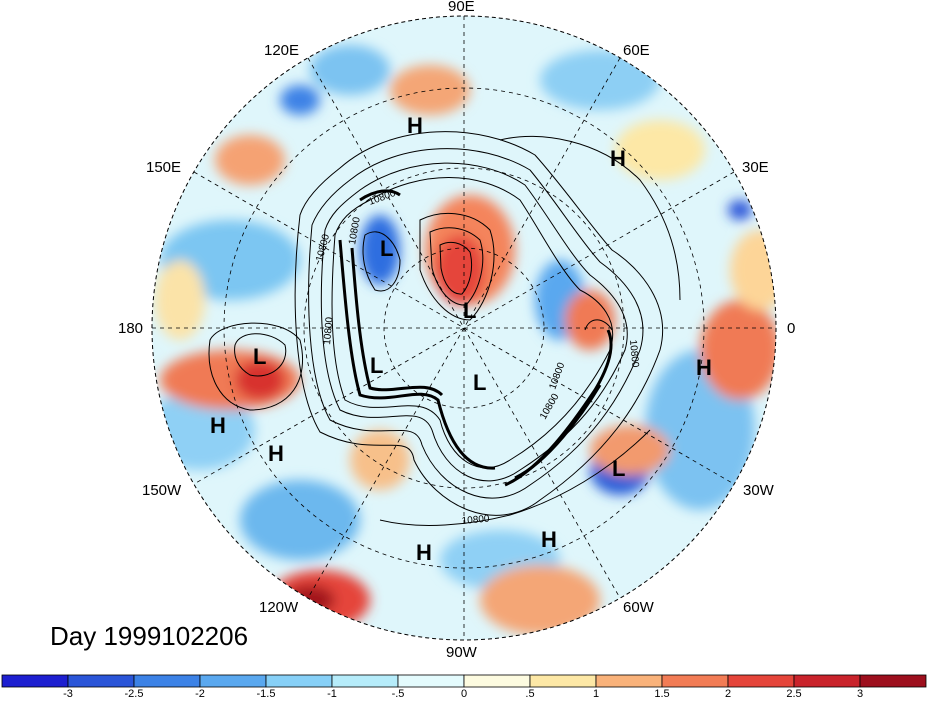  What do you see at coordinates (860, 694) in the screenshot?
I see `colorbar-tick-label: 3` at bounding box center [860, 694].